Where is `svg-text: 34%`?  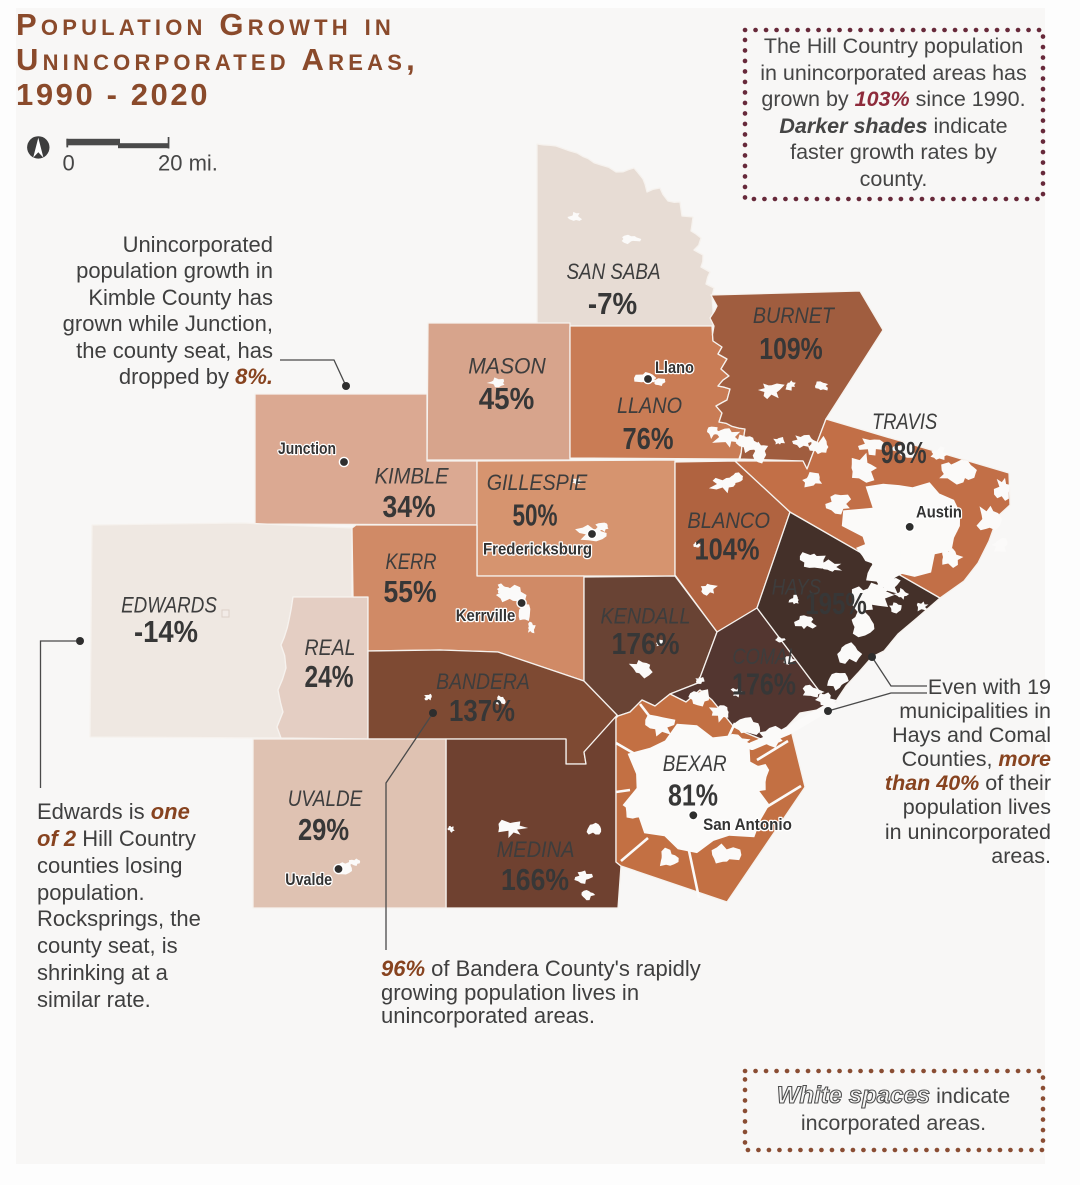
svg-text: 34% is located at coordinates (409, 507).